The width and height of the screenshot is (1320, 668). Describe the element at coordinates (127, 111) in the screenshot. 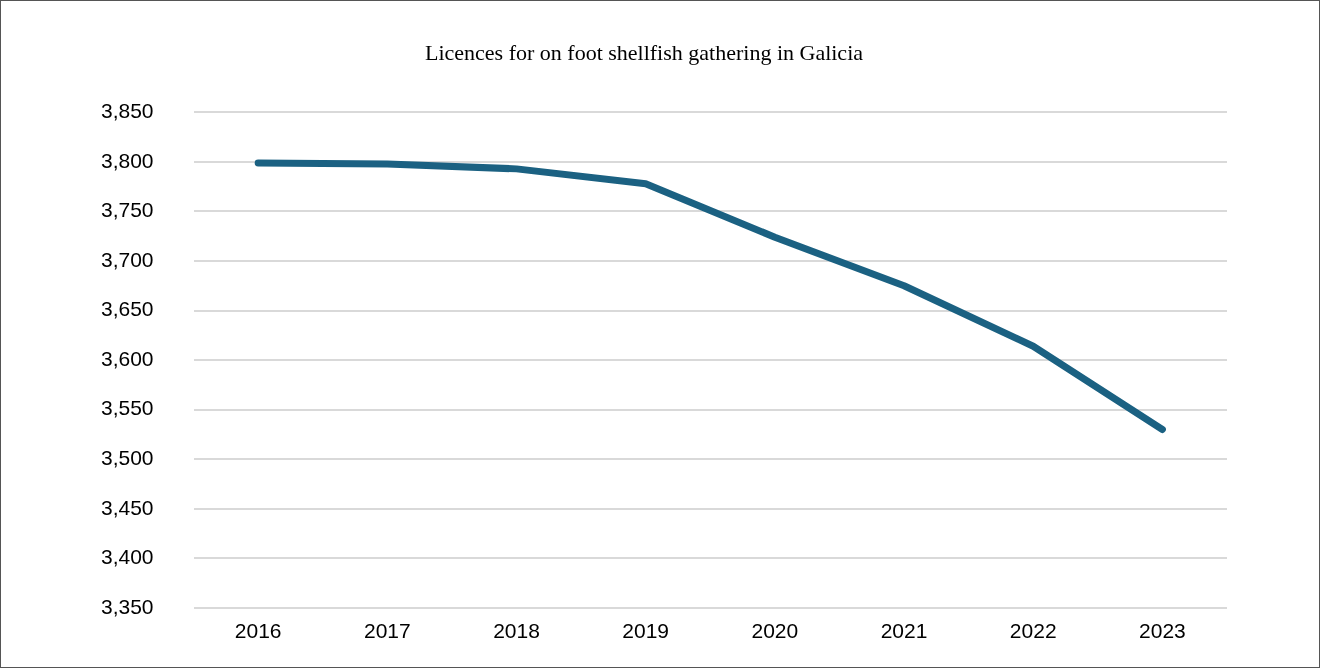

I see `y-tick-label: 3,850` at that location.